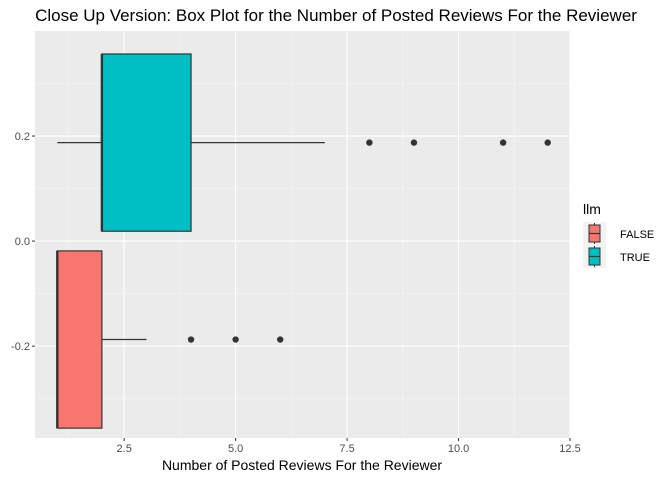  Describe the element at coordinates (235, 449) in the screenshot. I see `x-tick-label: 5.0` at that location.